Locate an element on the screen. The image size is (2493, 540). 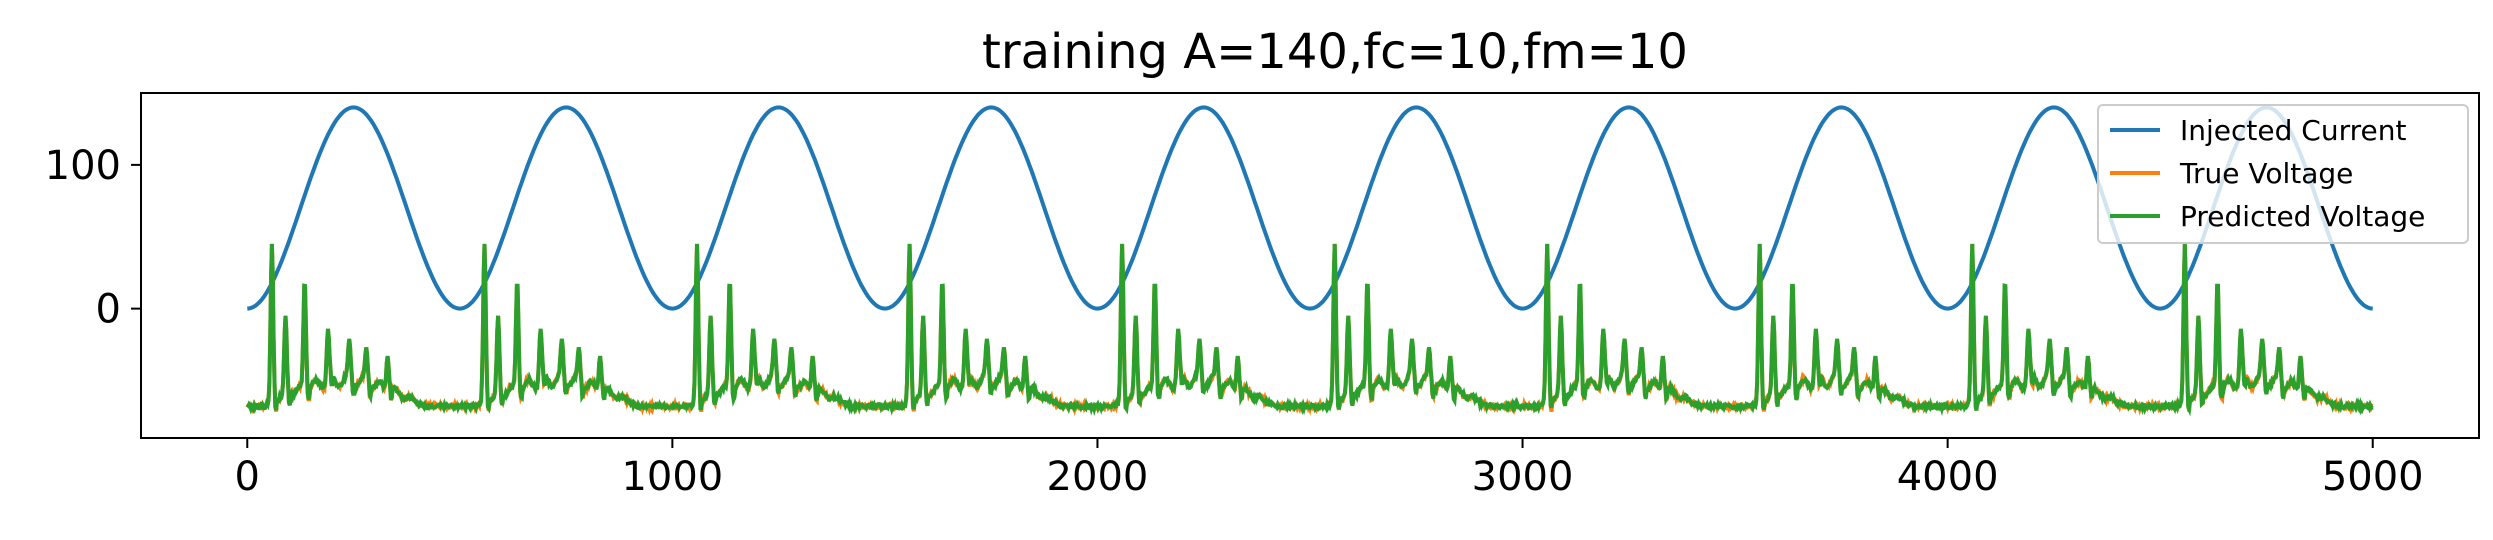
x-tick-label: 4000 is located at coordinates (1948, 477).